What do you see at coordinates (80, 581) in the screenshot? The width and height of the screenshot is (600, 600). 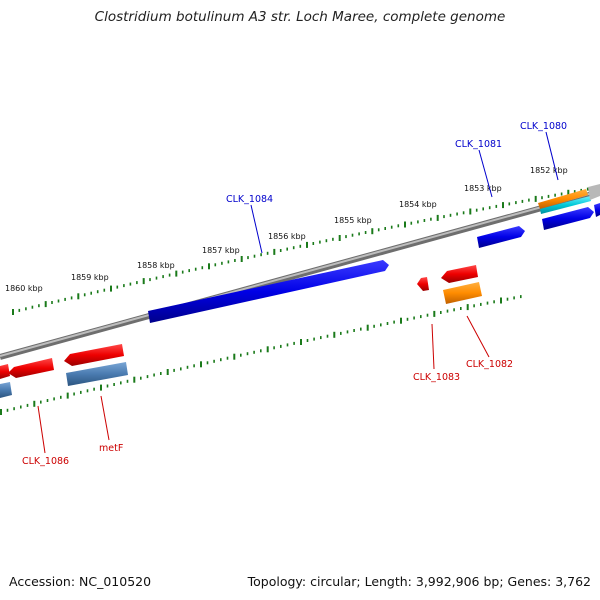 I see `accession-text: Accession: NC_010520` at bounding box center [80, 581].